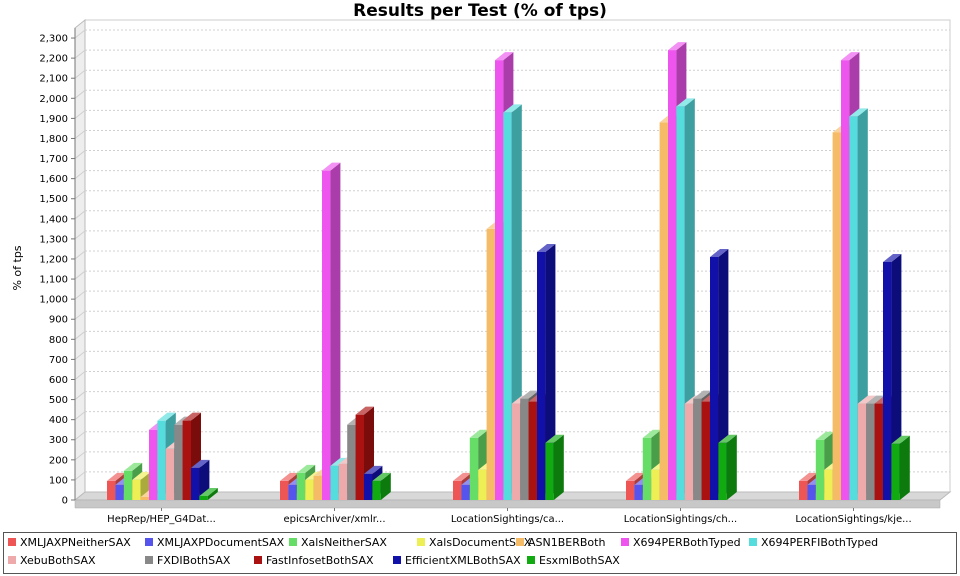 The image size is (960, 576). I want to click on chart-title: Results per Test (% of tps), so click(480, 11).